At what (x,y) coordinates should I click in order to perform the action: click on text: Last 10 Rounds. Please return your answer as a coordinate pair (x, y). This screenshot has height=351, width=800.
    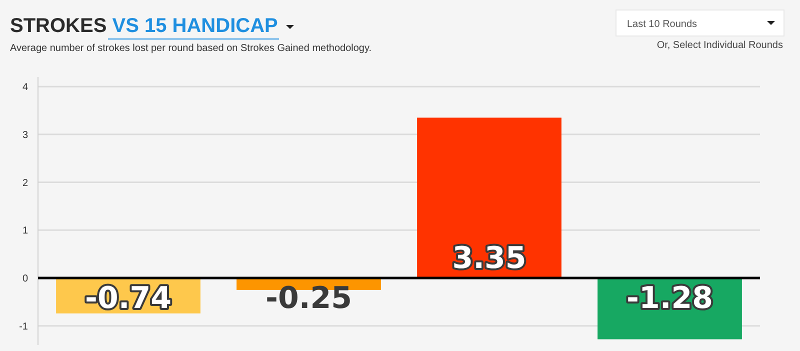
    Looking at the image, I should click on (662, 24).